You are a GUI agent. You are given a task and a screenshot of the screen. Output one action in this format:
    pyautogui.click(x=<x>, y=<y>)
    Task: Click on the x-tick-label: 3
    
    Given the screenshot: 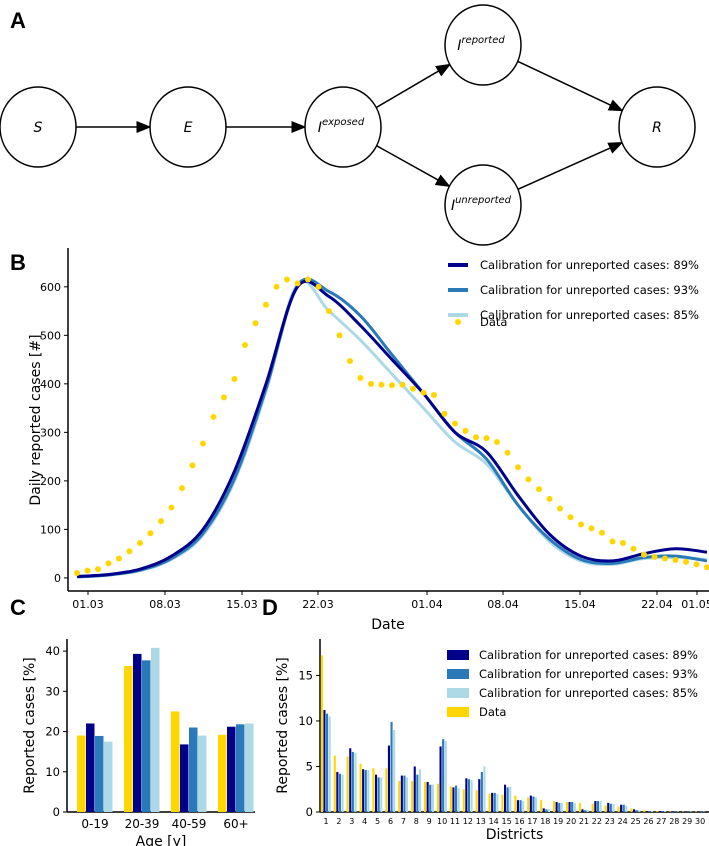 What is the action you would take?
    pyautogui.click(x=351, y=821)
    